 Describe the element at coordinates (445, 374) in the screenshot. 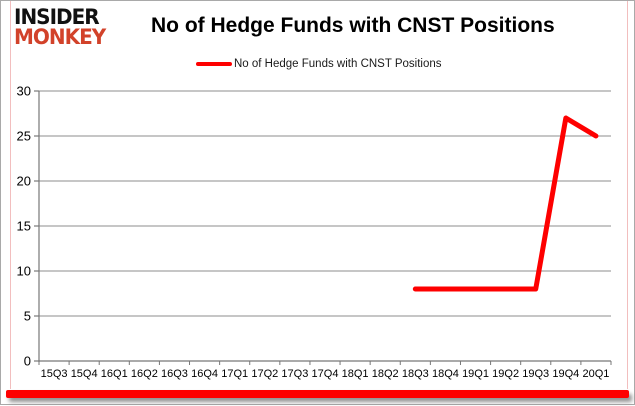

I see `x-tick-label: 18Q4` at that location.